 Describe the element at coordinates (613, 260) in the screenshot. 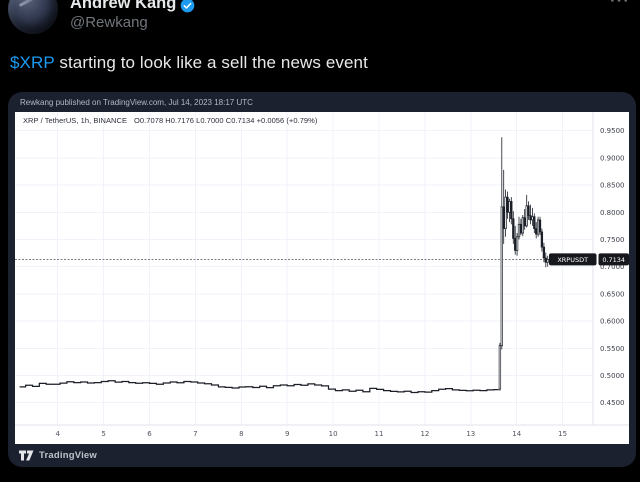

I see `svg-text: 0.7134` at that location.